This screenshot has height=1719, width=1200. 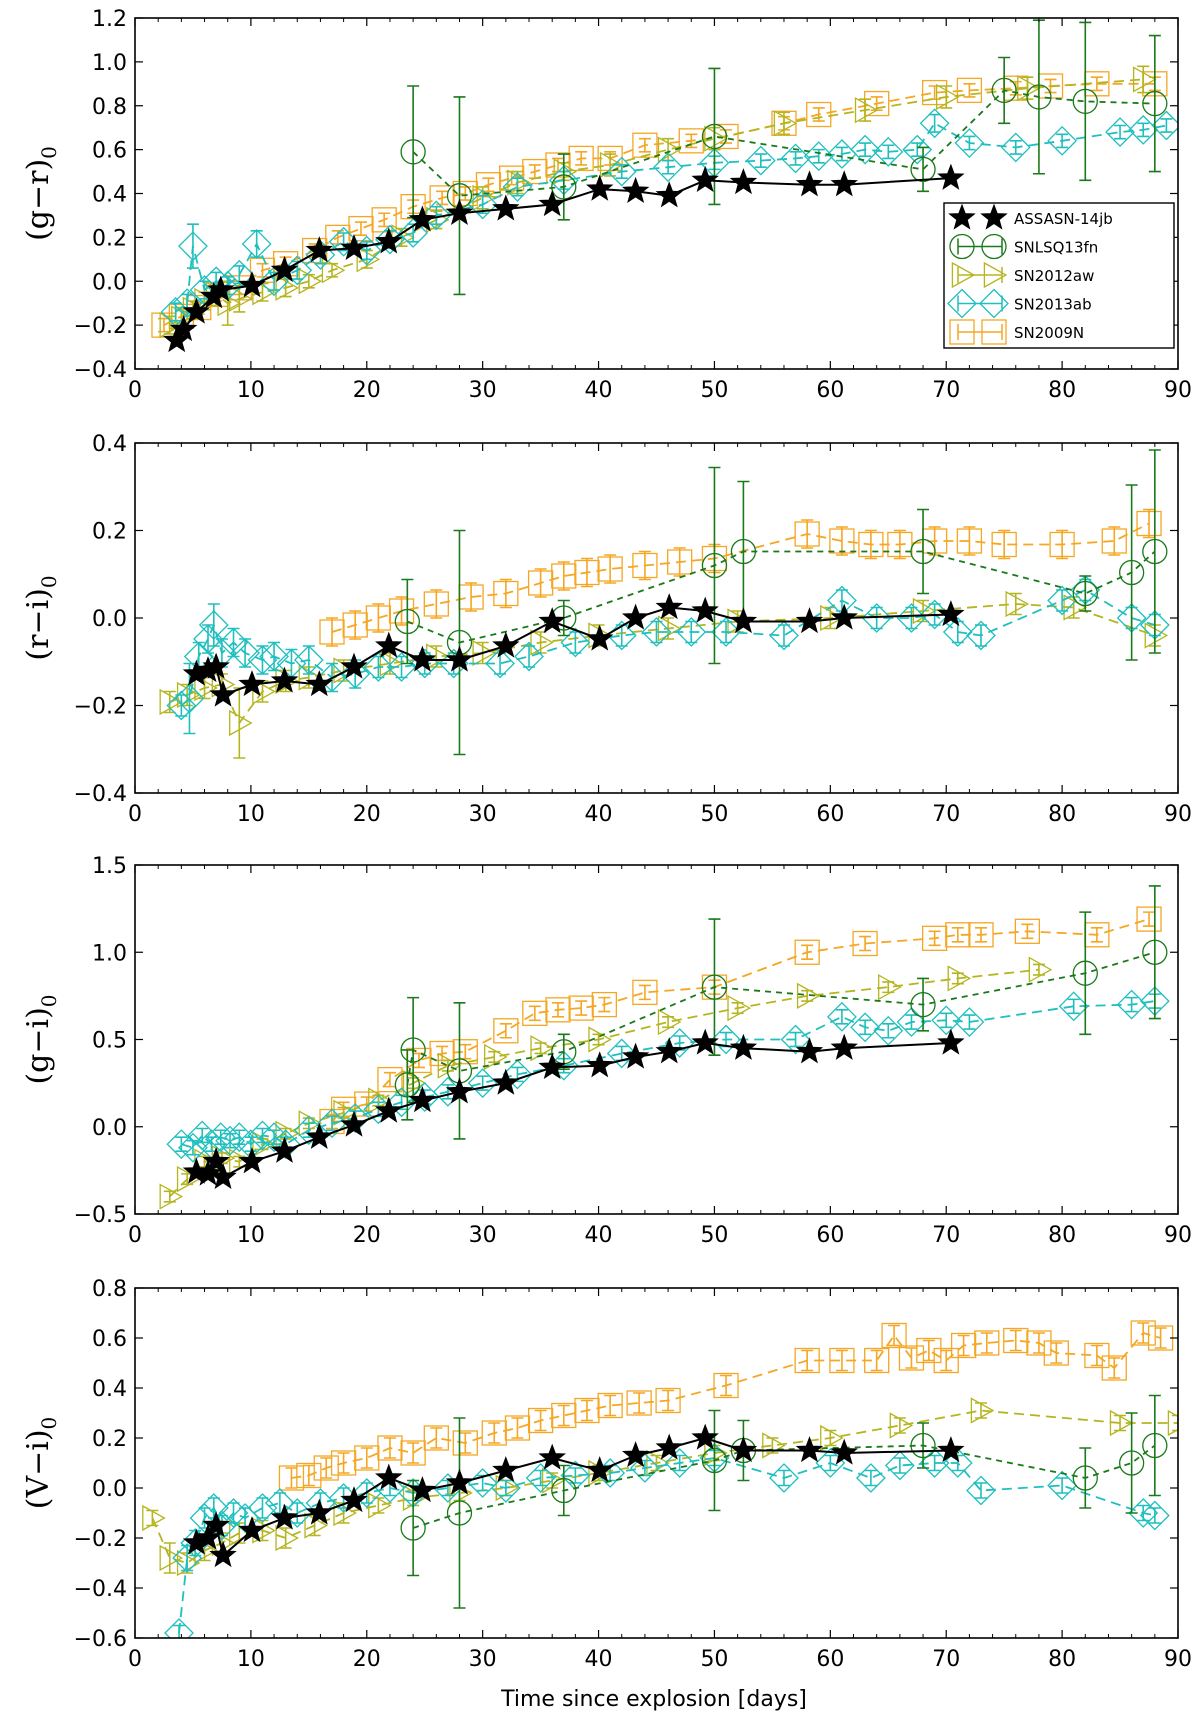 I want to click on legend-marker-sn2013ab, so click(x=962, y=303).